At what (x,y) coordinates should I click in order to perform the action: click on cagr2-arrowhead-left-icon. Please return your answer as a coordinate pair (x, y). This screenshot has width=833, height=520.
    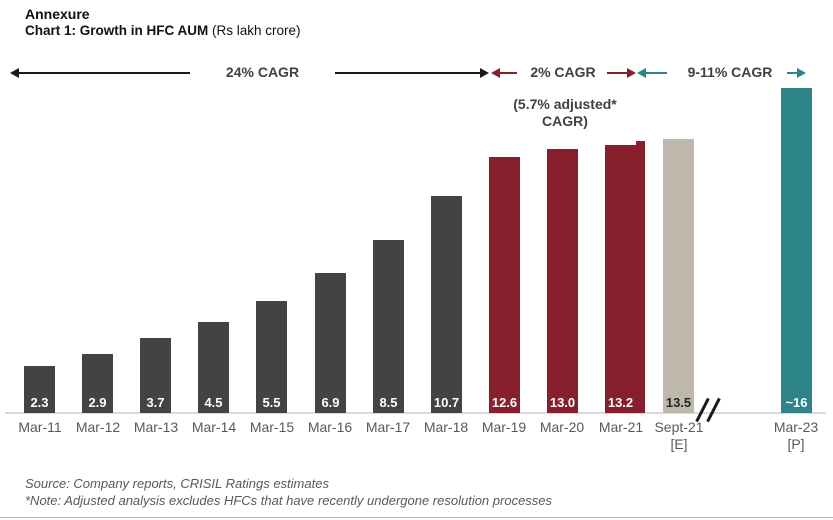
    Looking at the image, I should click on (495, 73).